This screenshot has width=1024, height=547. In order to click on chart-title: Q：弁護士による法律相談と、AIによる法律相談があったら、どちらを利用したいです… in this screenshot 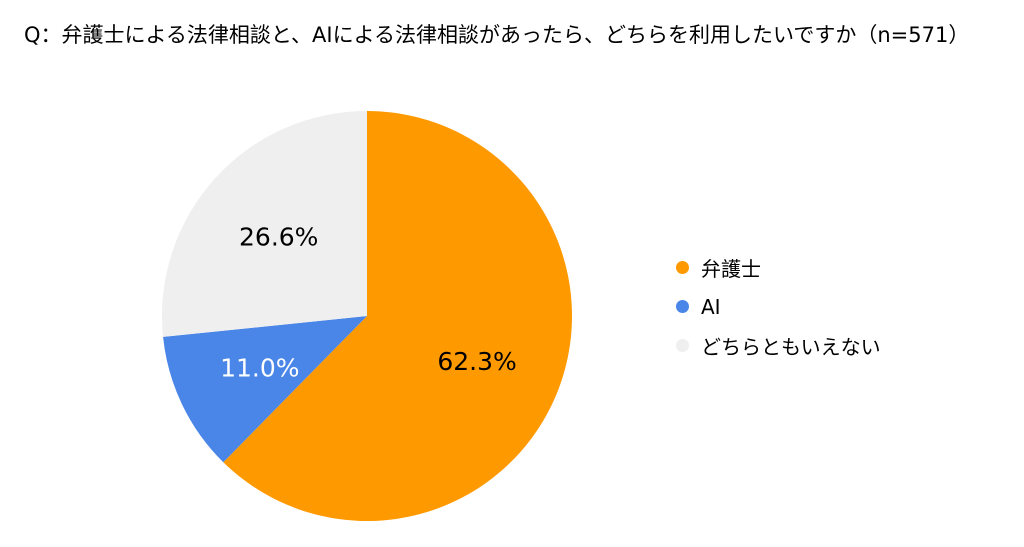, I will do `click(497, 35)`.